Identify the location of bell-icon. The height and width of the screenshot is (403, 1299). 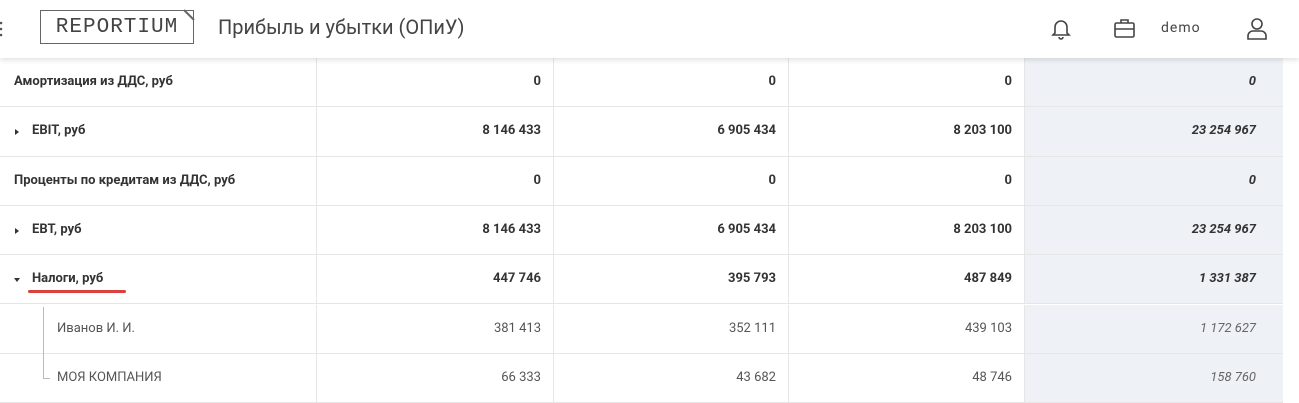
(1061, 29).